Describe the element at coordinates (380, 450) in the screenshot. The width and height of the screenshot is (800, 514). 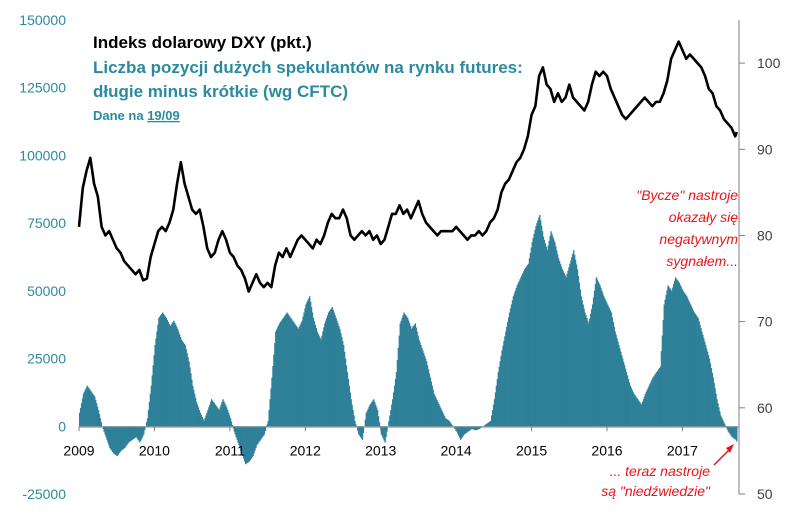
I see `x-tick-label: 2013` at that location.